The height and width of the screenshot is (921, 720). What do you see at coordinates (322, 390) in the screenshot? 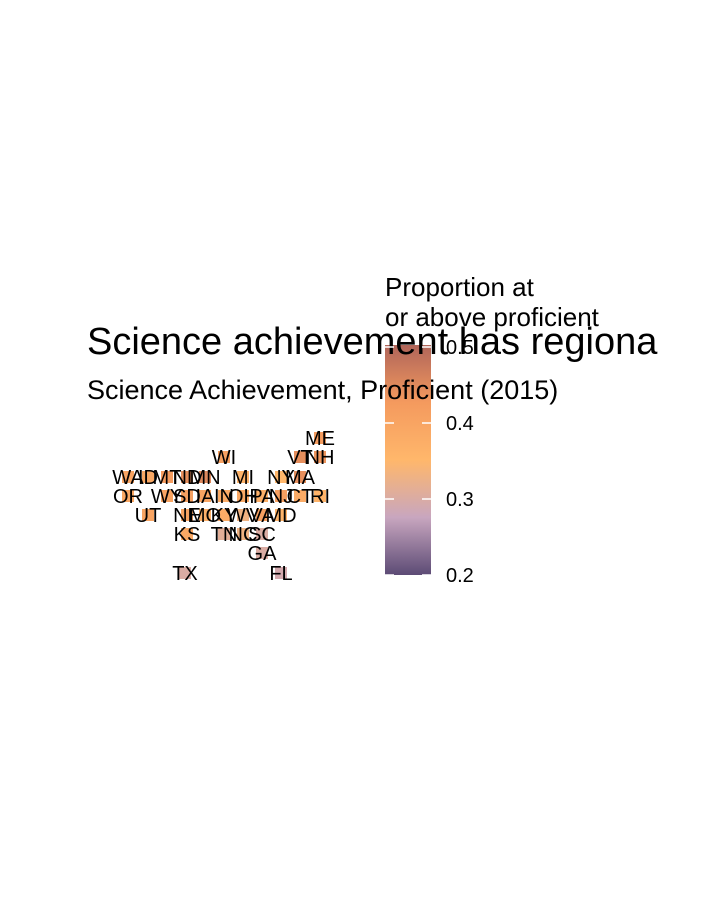
I see `chart-subtitle: Science Achievement, Proficient (2015)` at bounding box center [322, 390].